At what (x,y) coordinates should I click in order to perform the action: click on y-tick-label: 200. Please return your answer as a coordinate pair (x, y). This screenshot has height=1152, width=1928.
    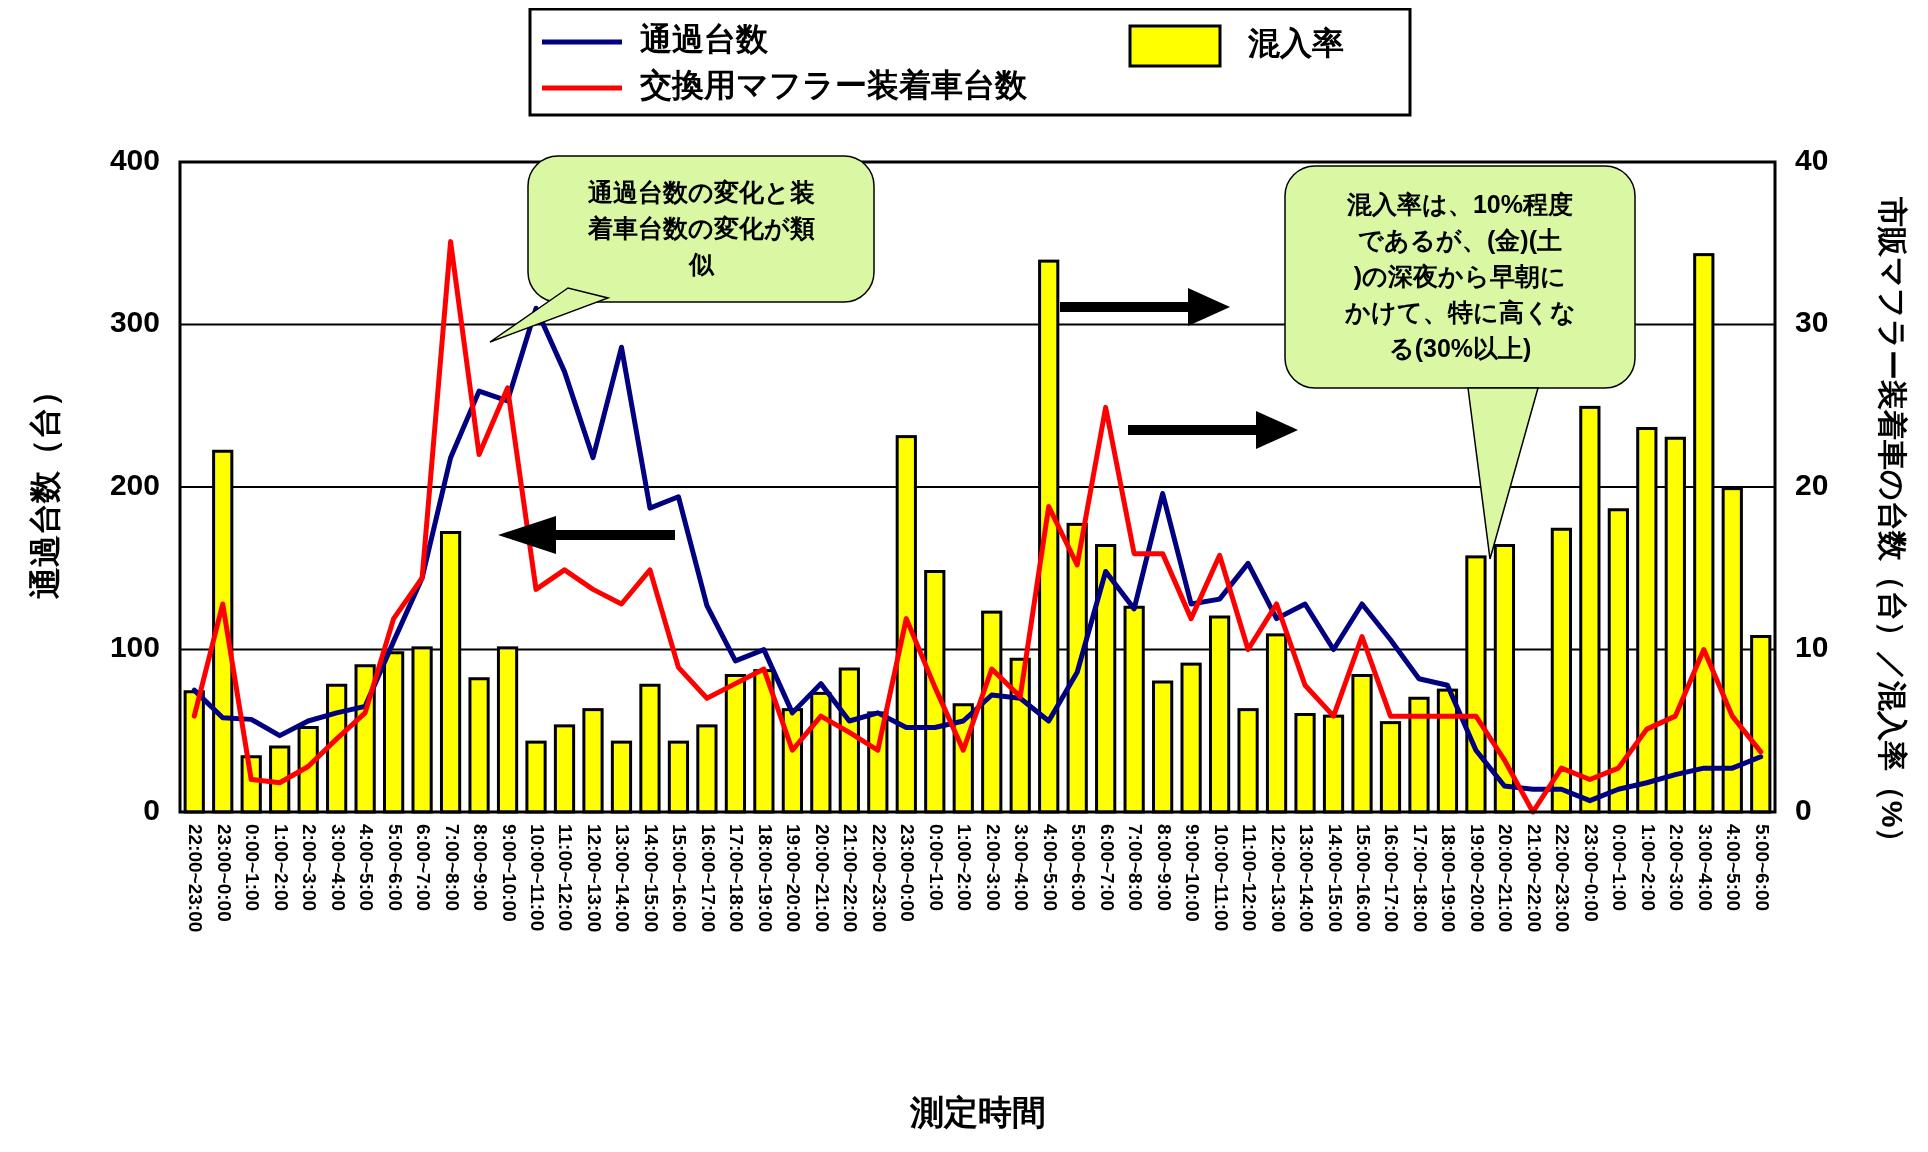
    Looking at the image, I should click on (134, 484).